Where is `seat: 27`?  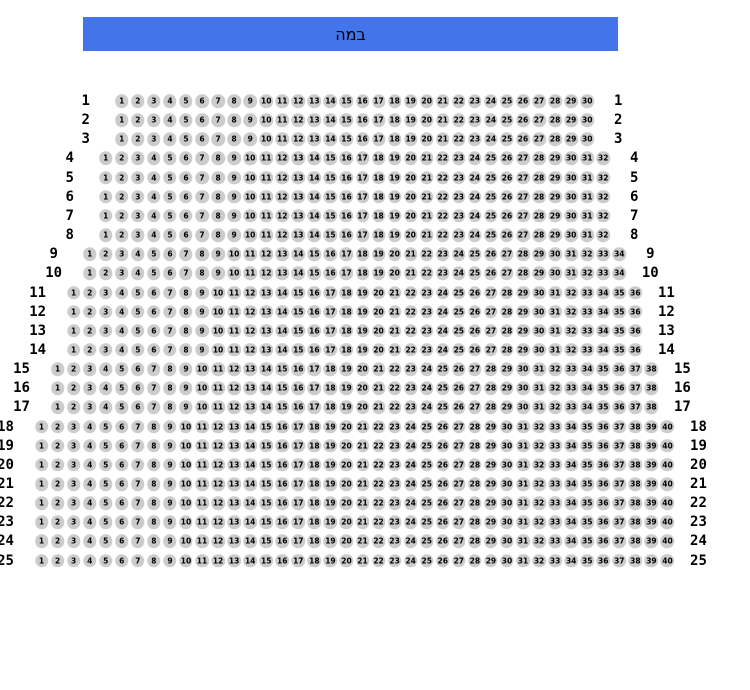
seat: 27 is located at coordinates (459, 484).